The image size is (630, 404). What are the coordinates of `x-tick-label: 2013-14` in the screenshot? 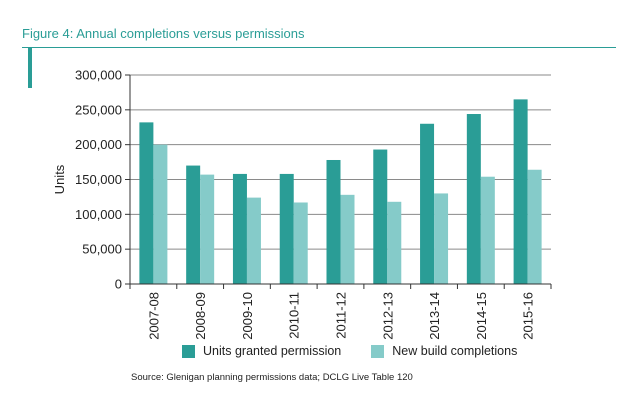 It's located at (434, 316).